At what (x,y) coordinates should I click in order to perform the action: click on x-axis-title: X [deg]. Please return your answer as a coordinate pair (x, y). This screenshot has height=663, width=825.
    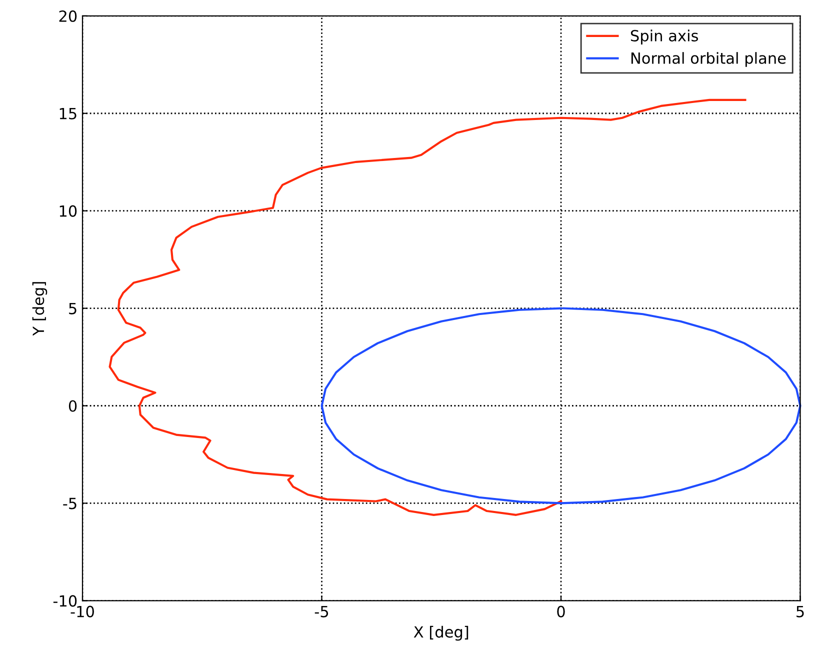
    Looking at the image, I should click on (441, 633).